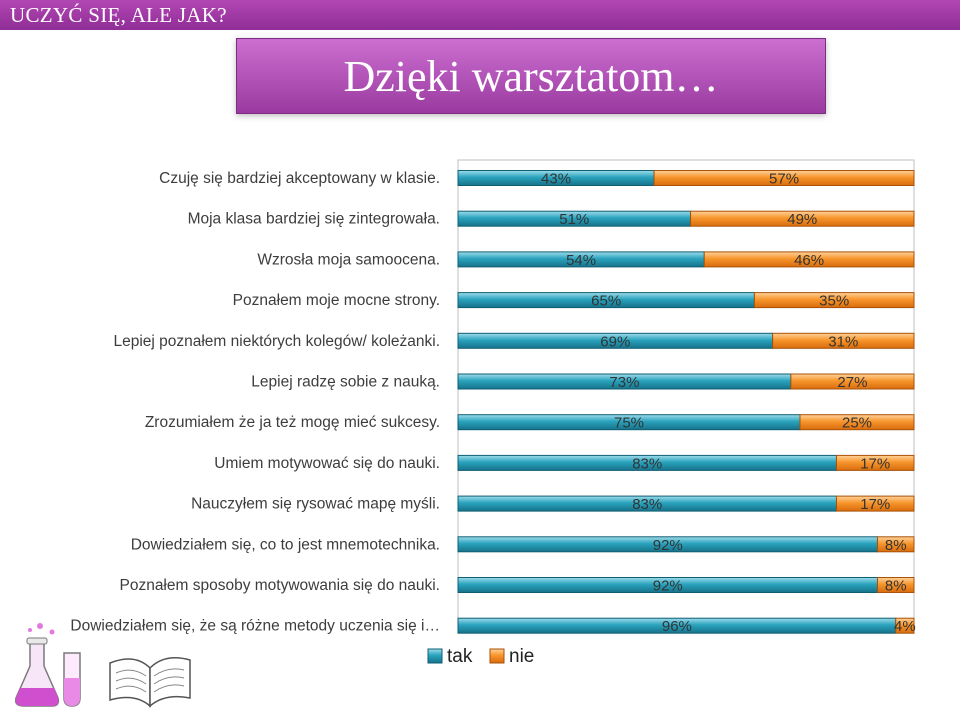  I want to click on category-label: Moja klasa bardziej się zintegrowała., so click(314, 219).